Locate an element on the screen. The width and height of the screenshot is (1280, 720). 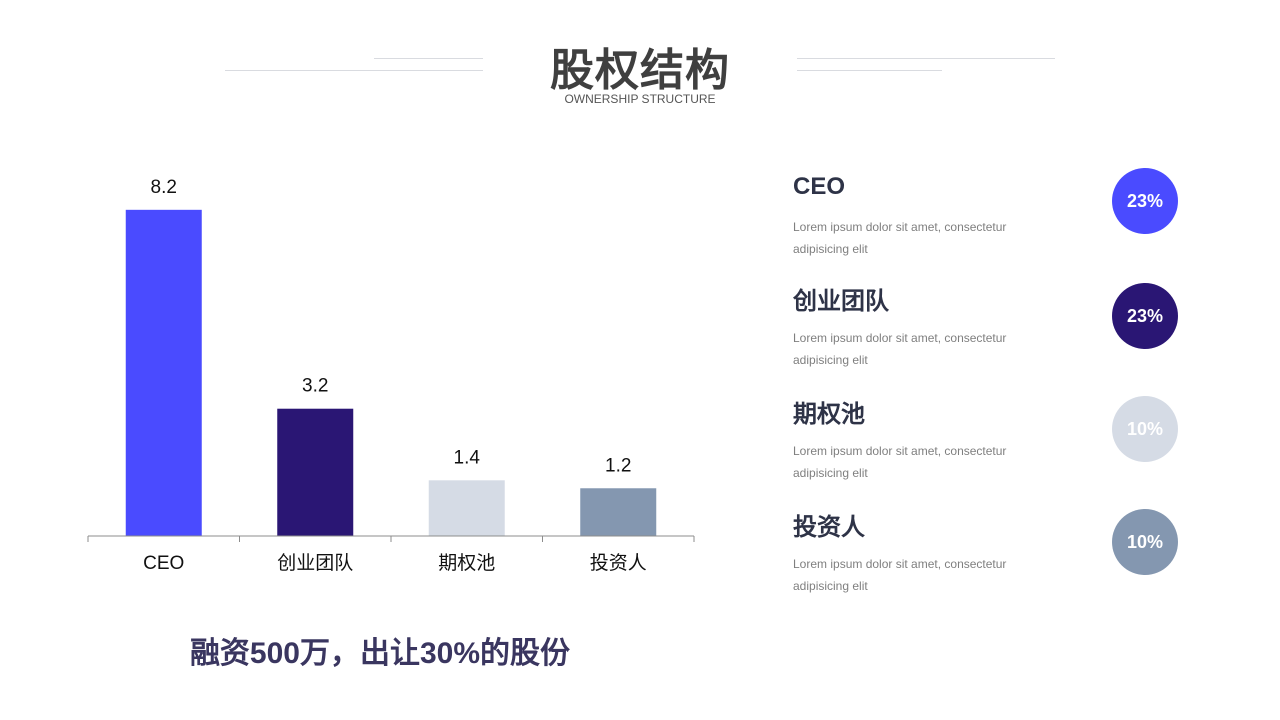
page-title: 股权结构 is located at coordinates (640, 70).